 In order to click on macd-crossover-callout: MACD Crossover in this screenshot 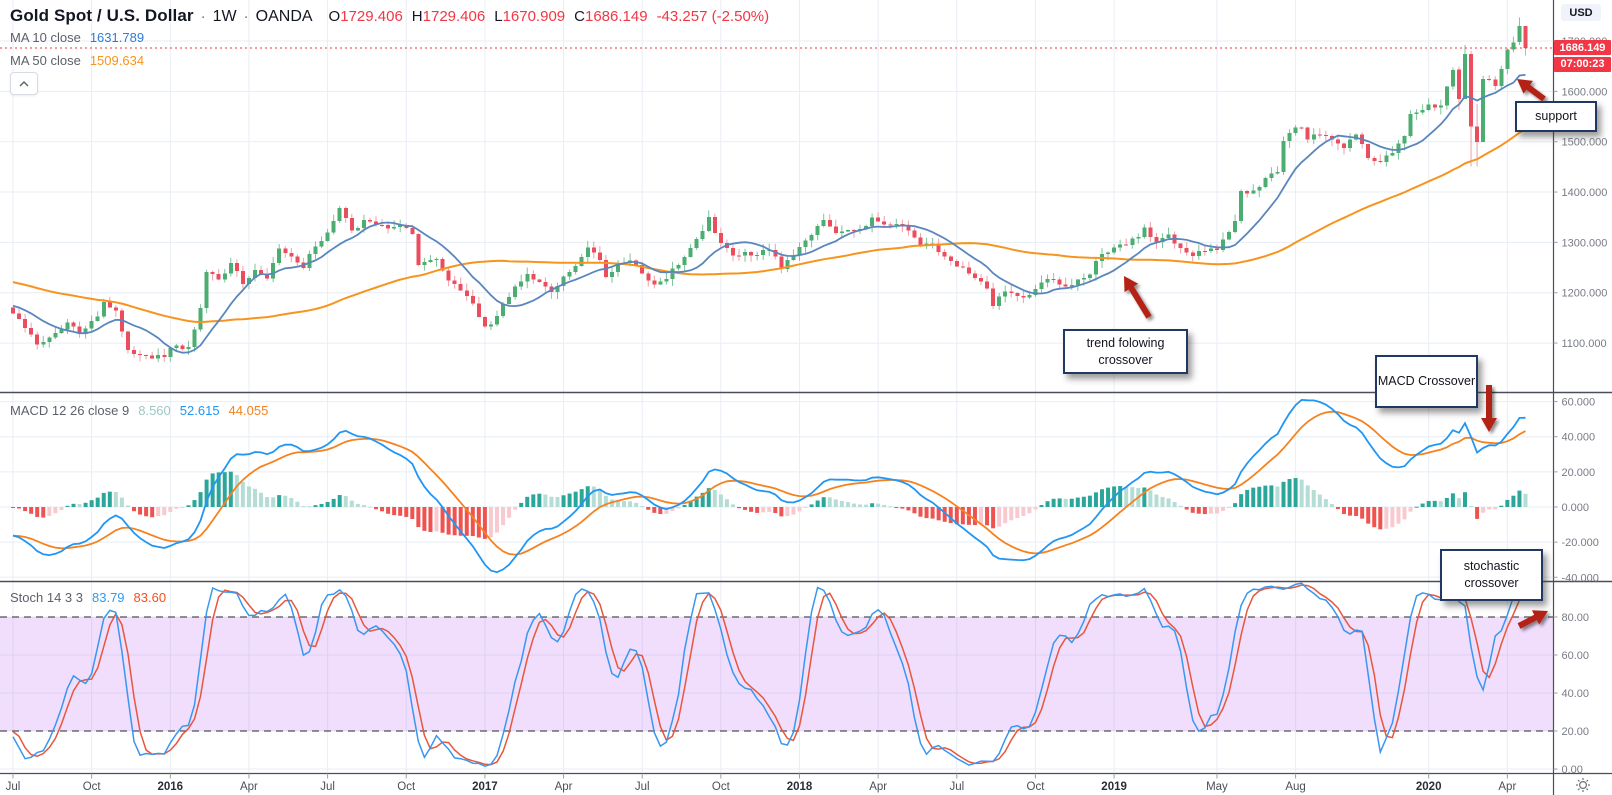, I will do `click(1426, 381)`.